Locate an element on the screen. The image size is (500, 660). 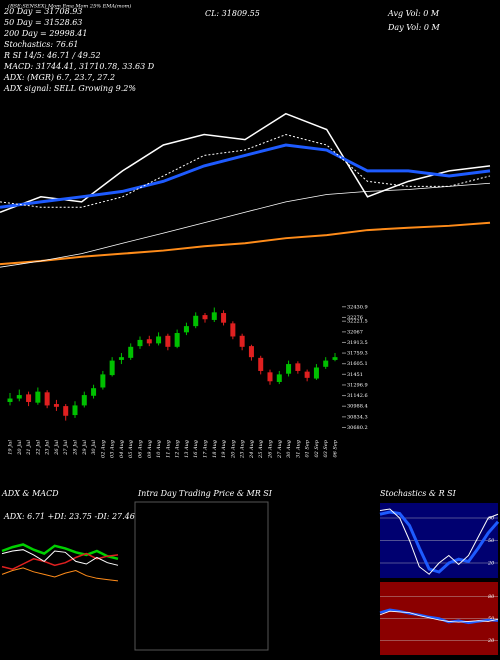
x-tick-label: 16 Aug is located at coordinates (196, 449).